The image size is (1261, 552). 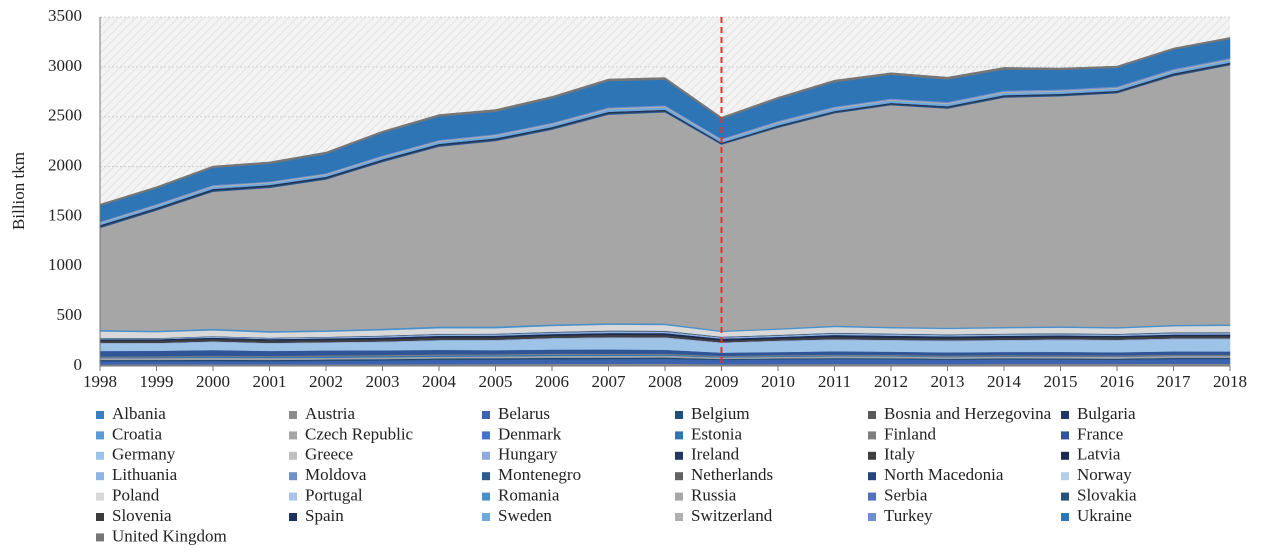 I want to click on legend-label: Czech Republic, so click(x=359, y=433).